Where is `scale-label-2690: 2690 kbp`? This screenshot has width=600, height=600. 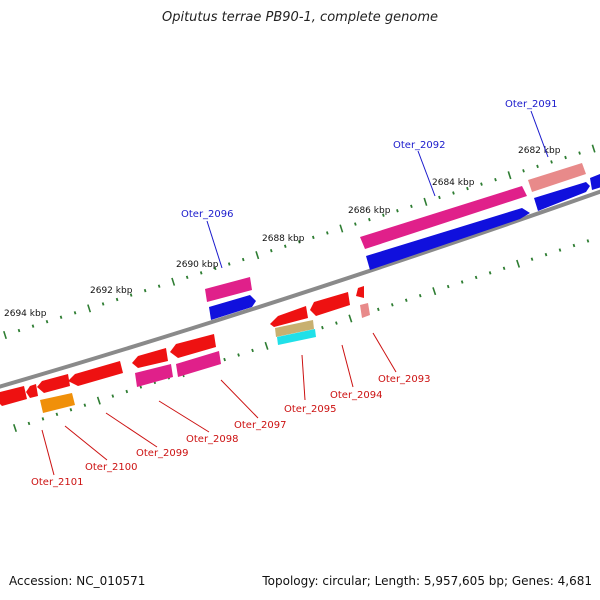 scale-label-2690: 2690 kbp is located at coordinates (197, 265).